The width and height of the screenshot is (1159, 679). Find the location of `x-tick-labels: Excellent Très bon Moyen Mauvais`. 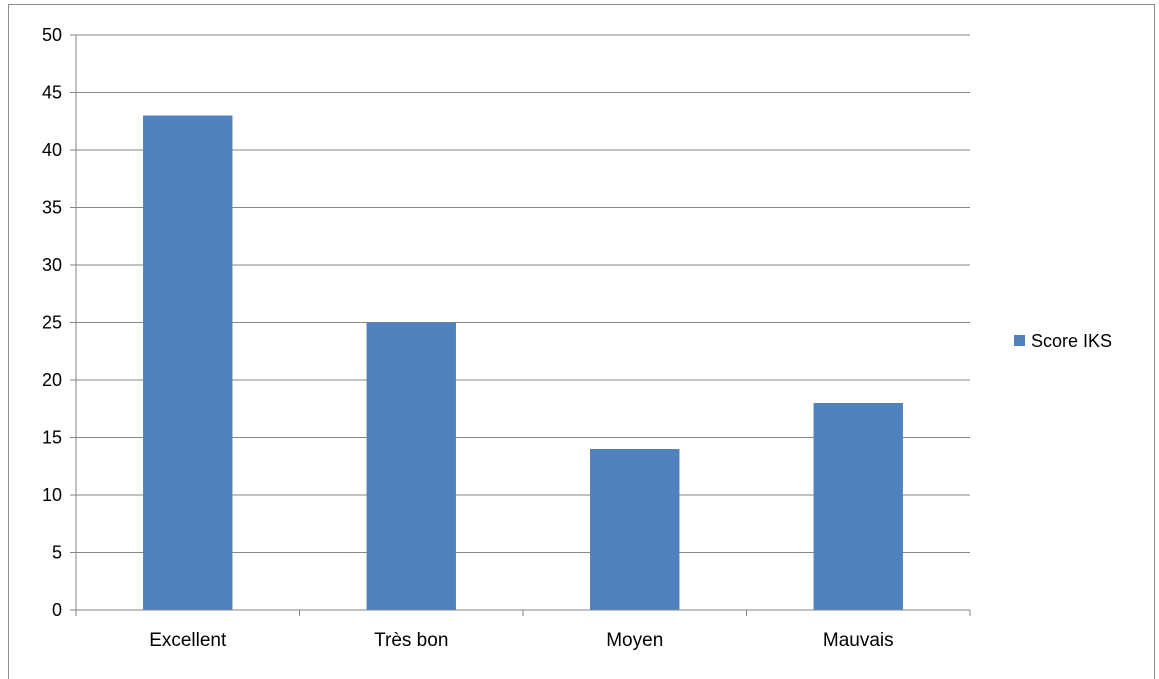

x-tick-labels: Excellent Très bon Moyen Mauvais is located at coordinates (521, 640).